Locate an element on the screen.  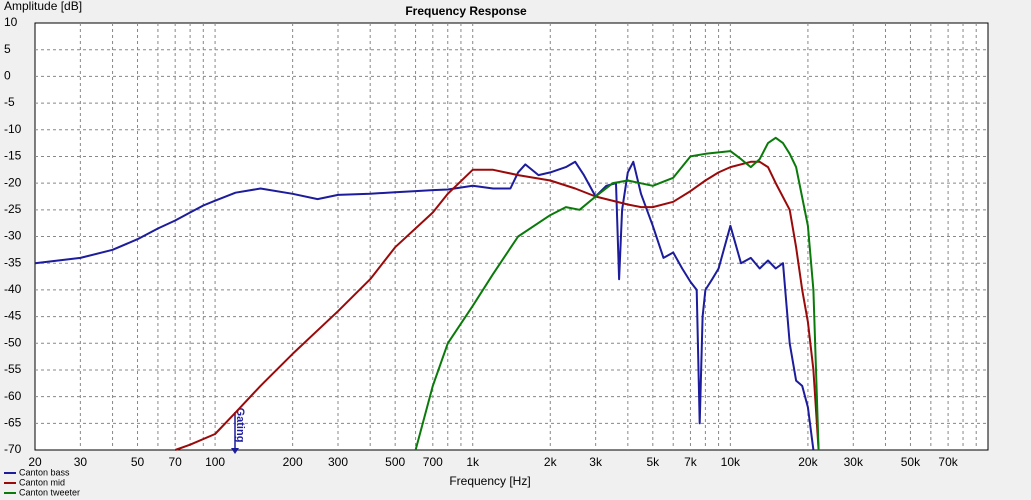
y-tick-label: -40 is located at coordinates (13, 289).